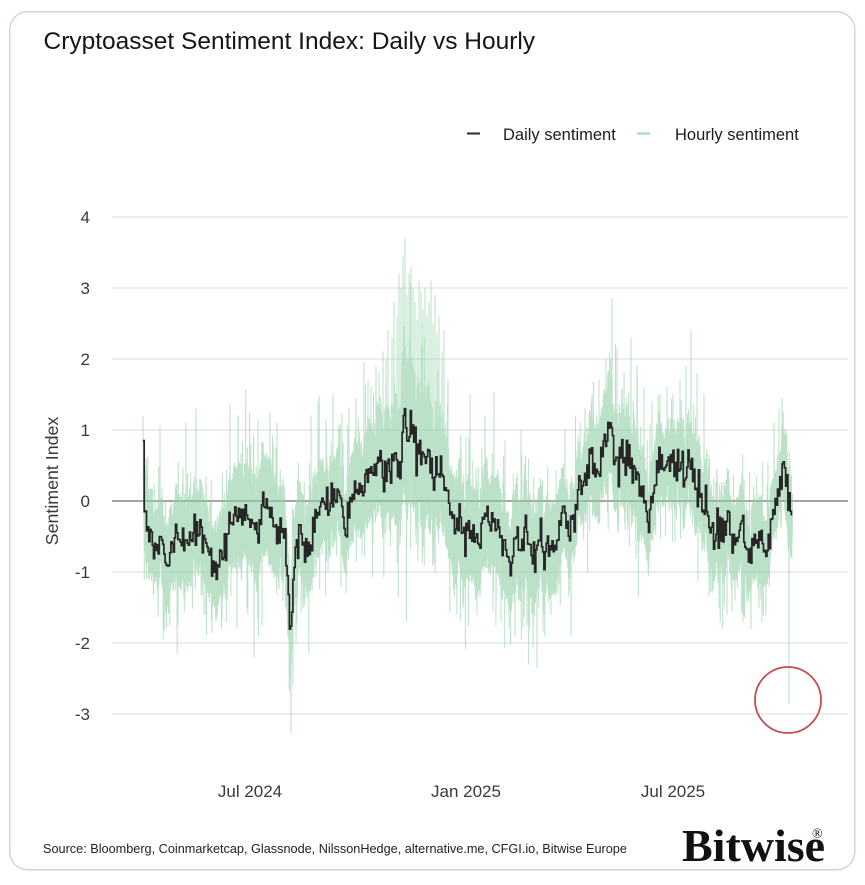 The image size is (865, 885). Describe the element at coordinates (250, 791) in the screenshot. I see `svg-text: Jul 2024` at that location.